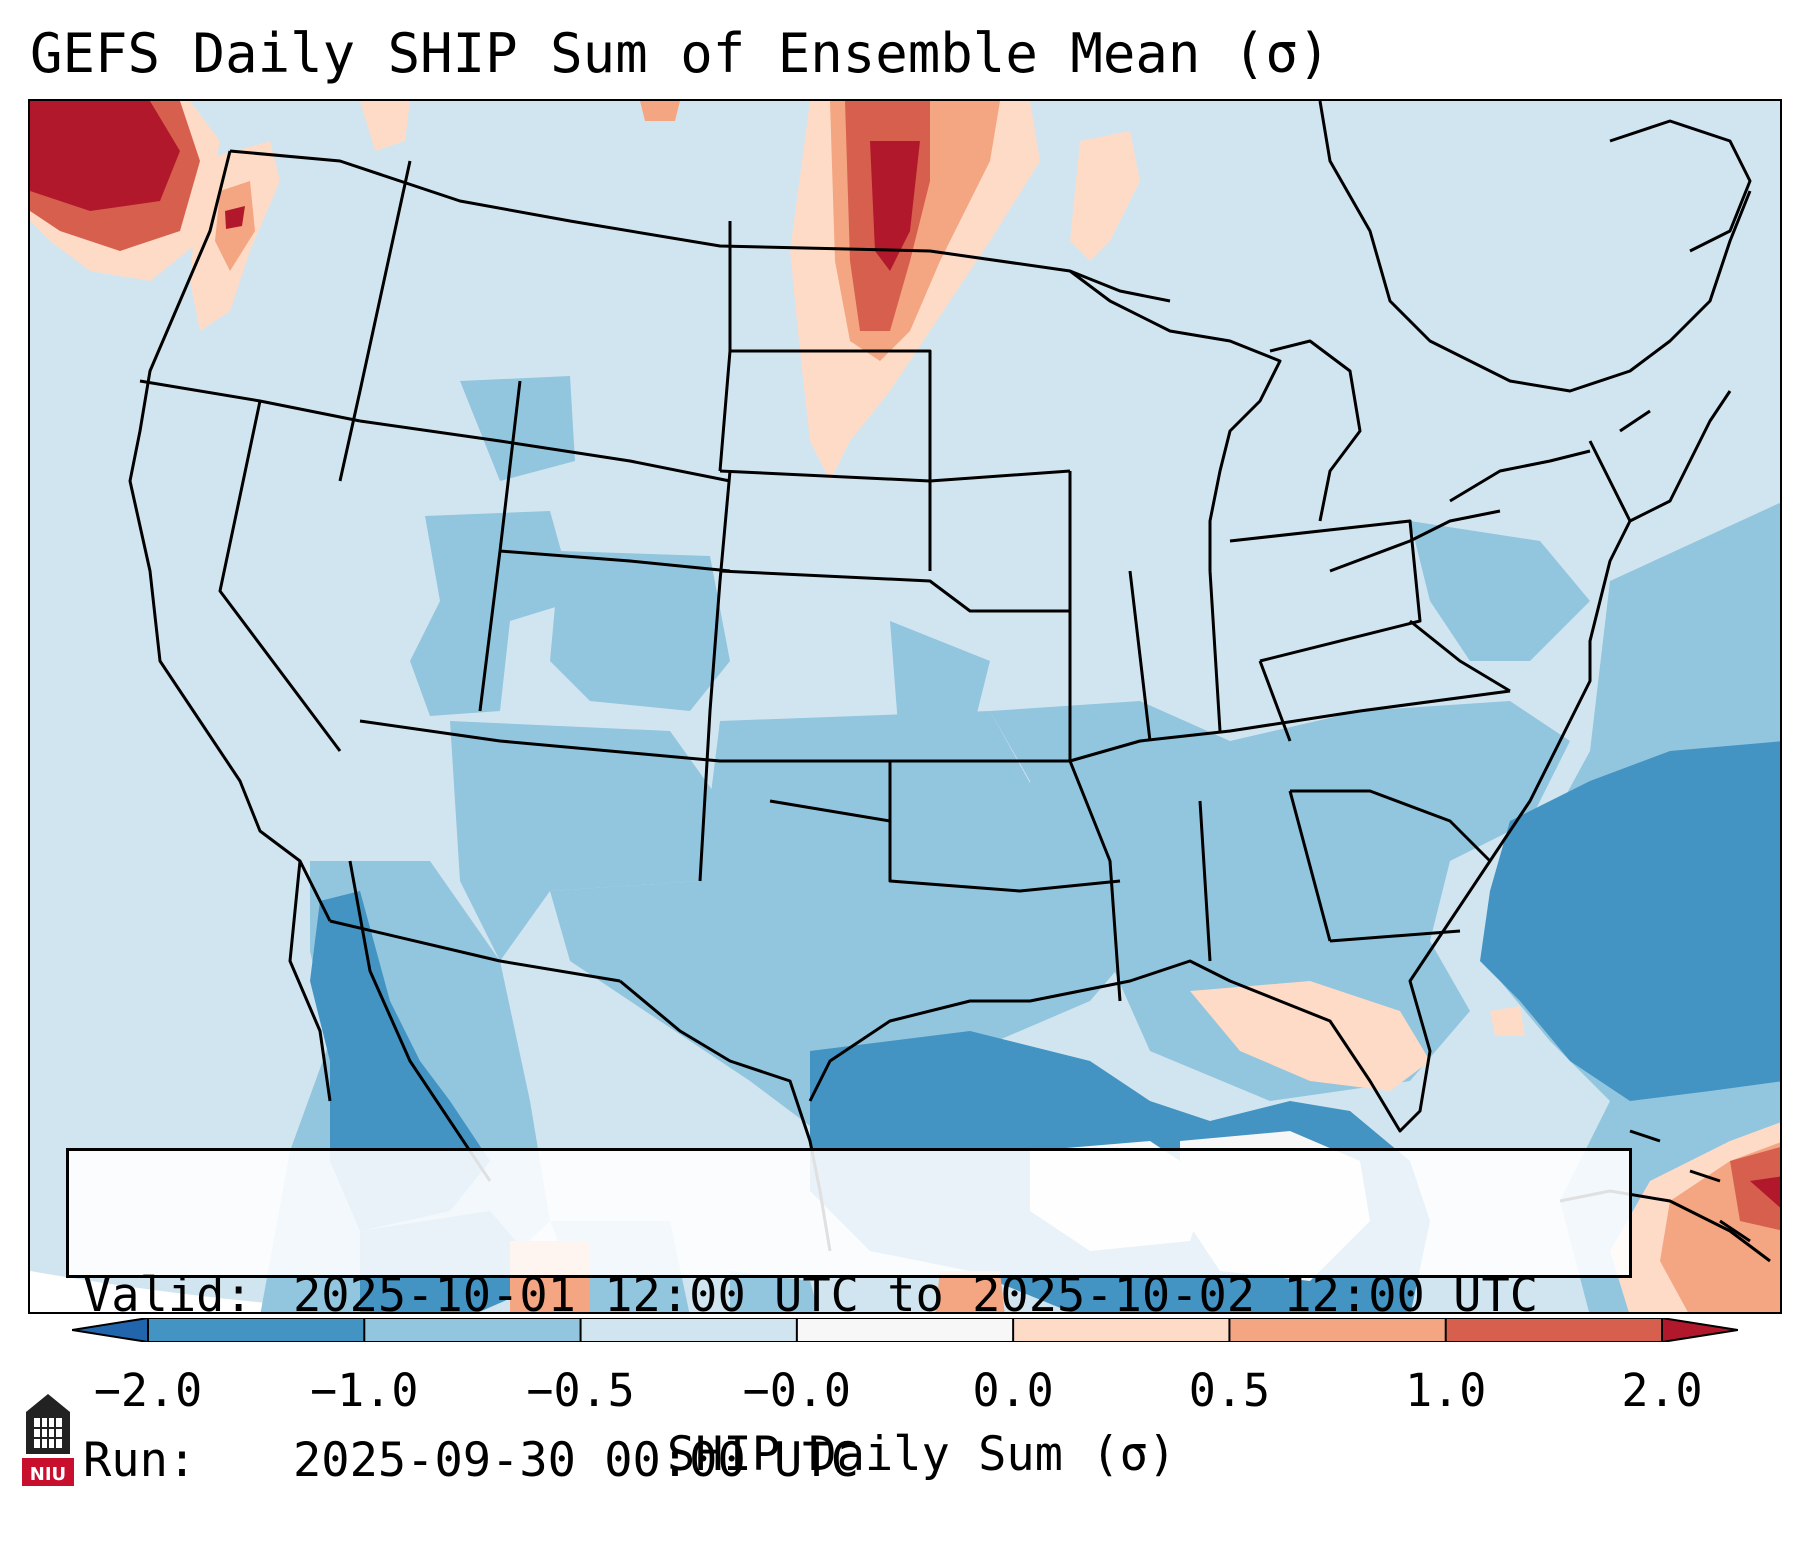 The width and height of the screenshot is (1803, 1543). I want to click on colorbar-tick-label: −0.5, so click(580, 1390).